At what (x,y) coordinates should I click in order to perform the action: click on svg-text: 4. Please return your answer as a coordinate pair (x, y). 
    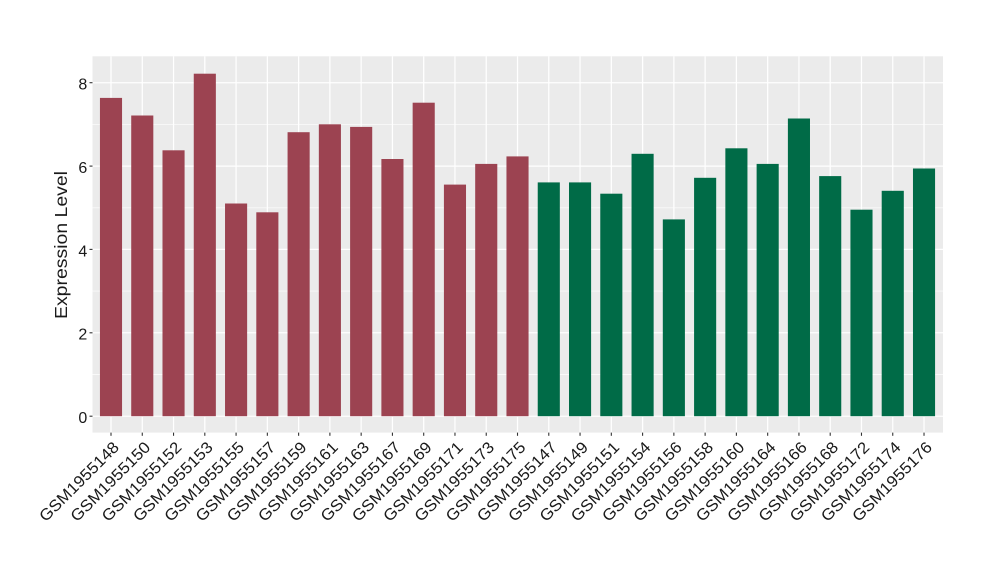
    Looking at the image, I should click on (82, 251).